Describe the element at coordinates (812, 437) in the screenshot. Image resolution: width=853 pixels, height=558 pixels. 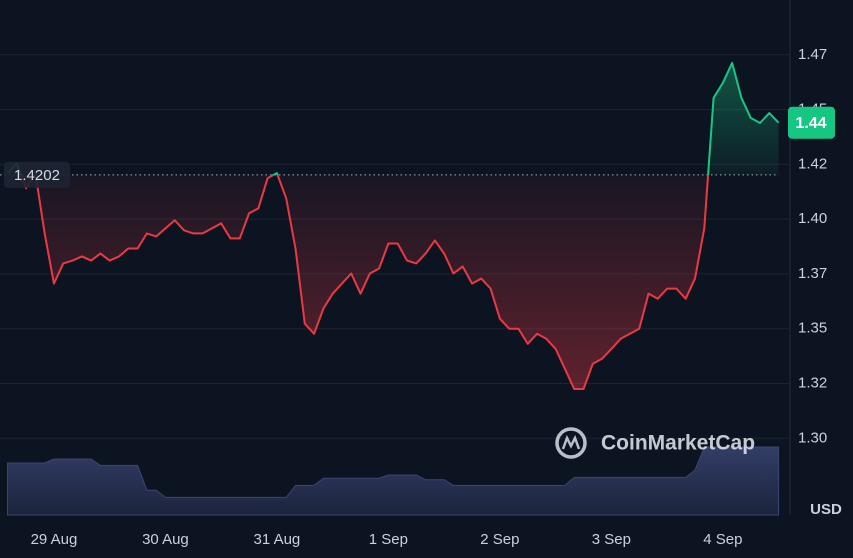
I see `y-tick-label: 1.30` at that location.